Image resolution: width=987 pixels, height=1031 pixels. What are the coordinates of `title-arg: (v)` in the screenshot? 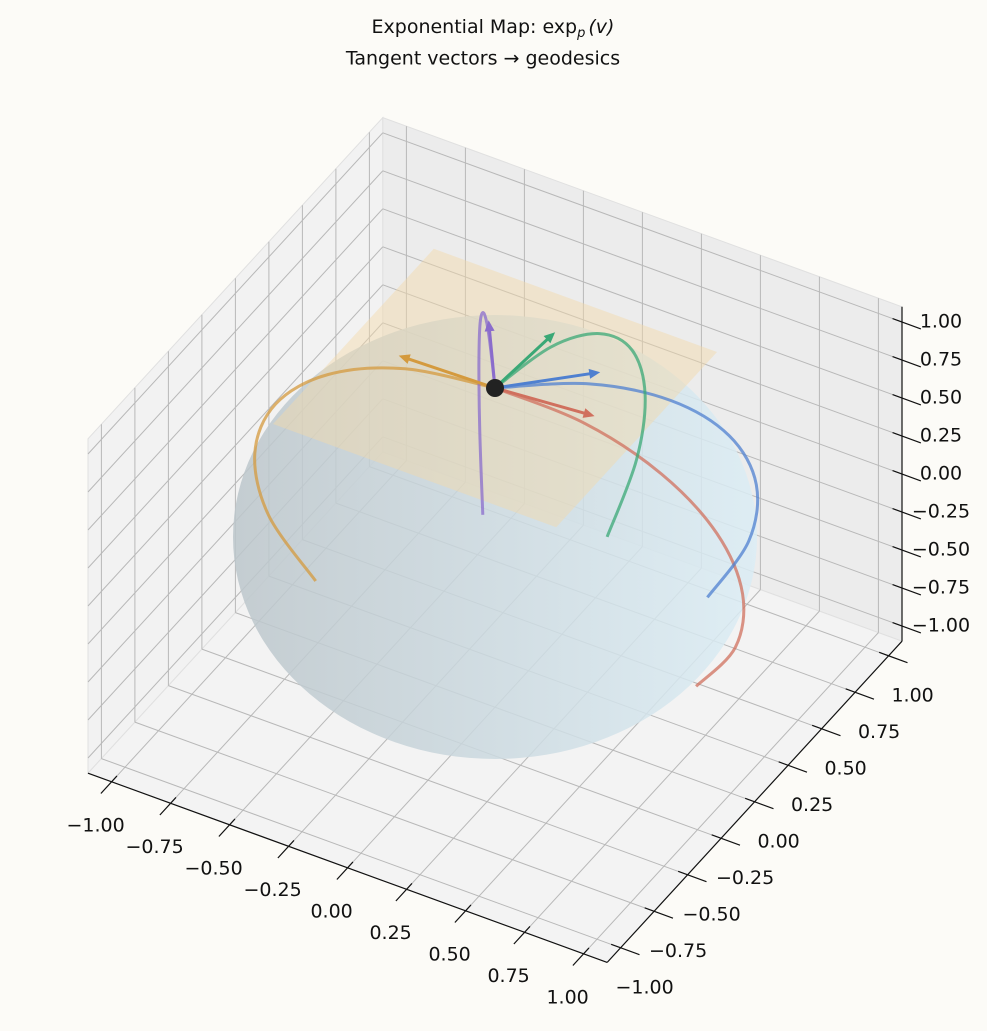 It's located at (601, 27).